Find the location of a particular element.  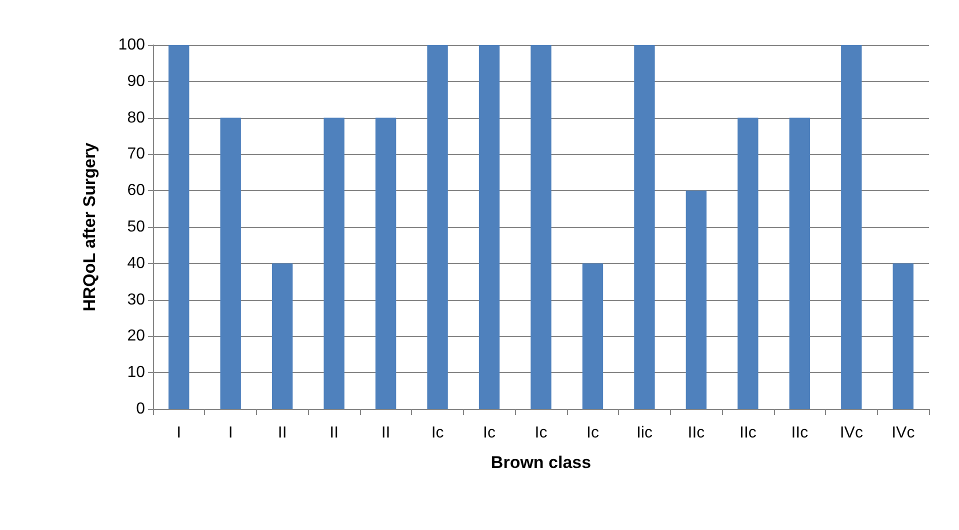

y-axis-title: HRQoL after Surgery is located at coordinates (89, 227).